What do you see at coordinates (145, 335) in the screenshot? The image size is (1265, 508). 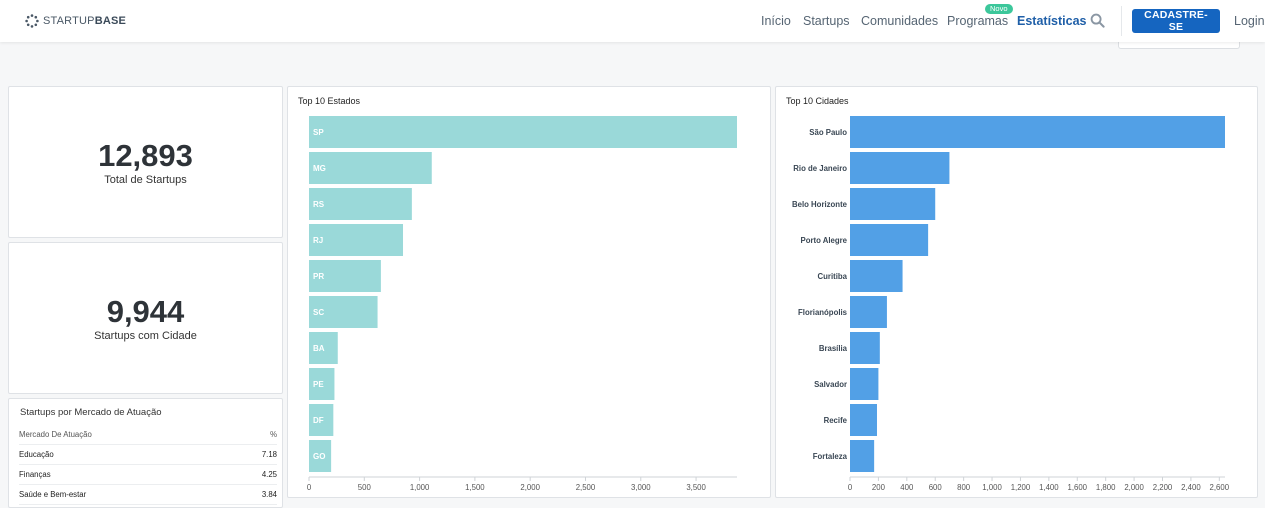 I see `startups-com-cidade-label: Startups com Cidade` at bounding box center [145, 335].